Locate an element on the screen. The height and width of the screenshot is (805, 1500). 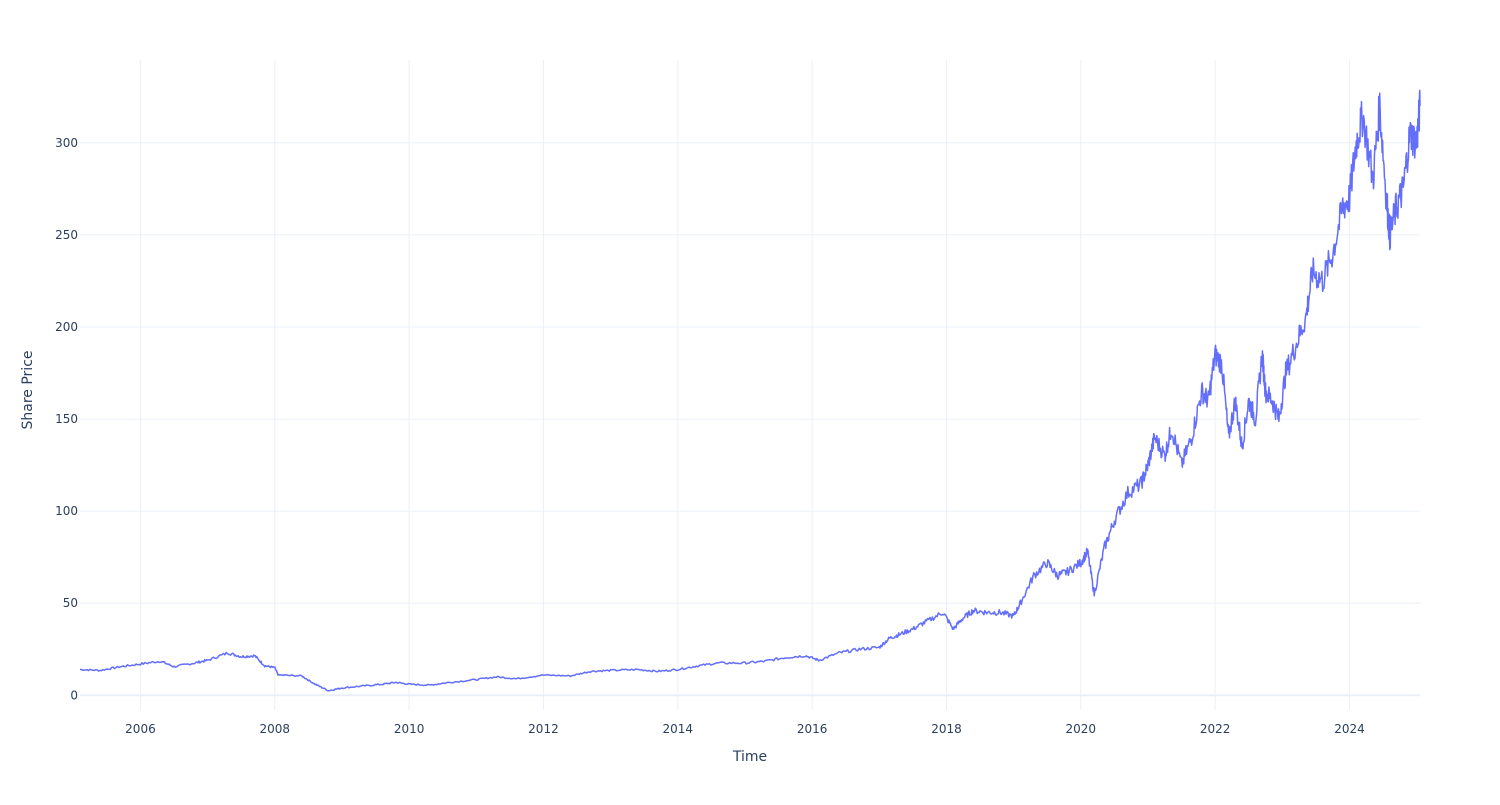
x-tick-label: 2018 is located at coordinates (946, 729).